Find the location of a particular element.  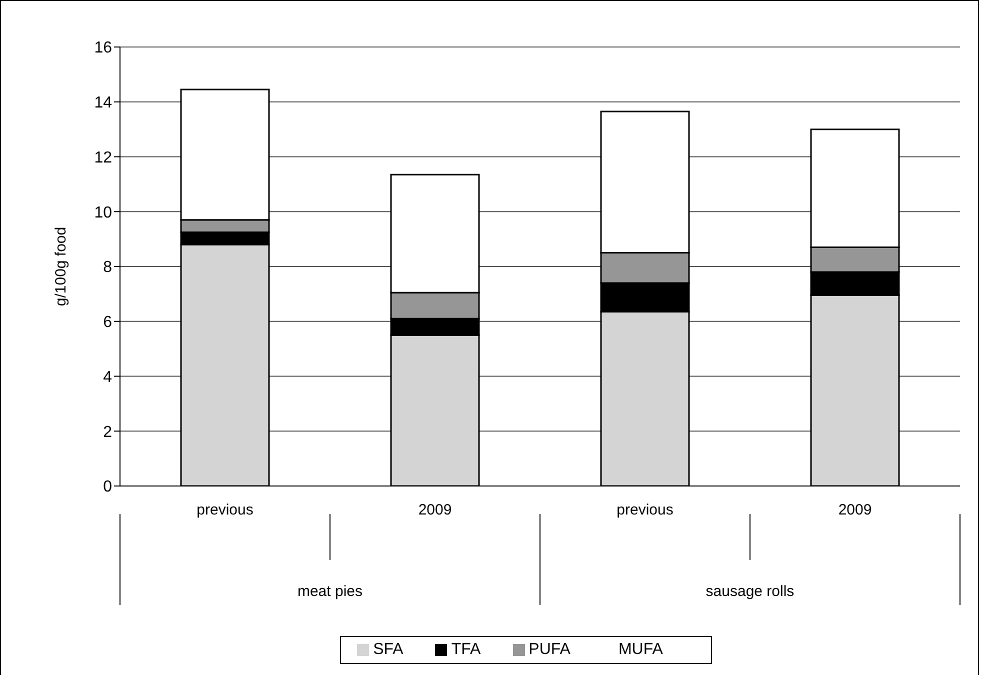

text: meat pies is located at coordinates (330, 591).